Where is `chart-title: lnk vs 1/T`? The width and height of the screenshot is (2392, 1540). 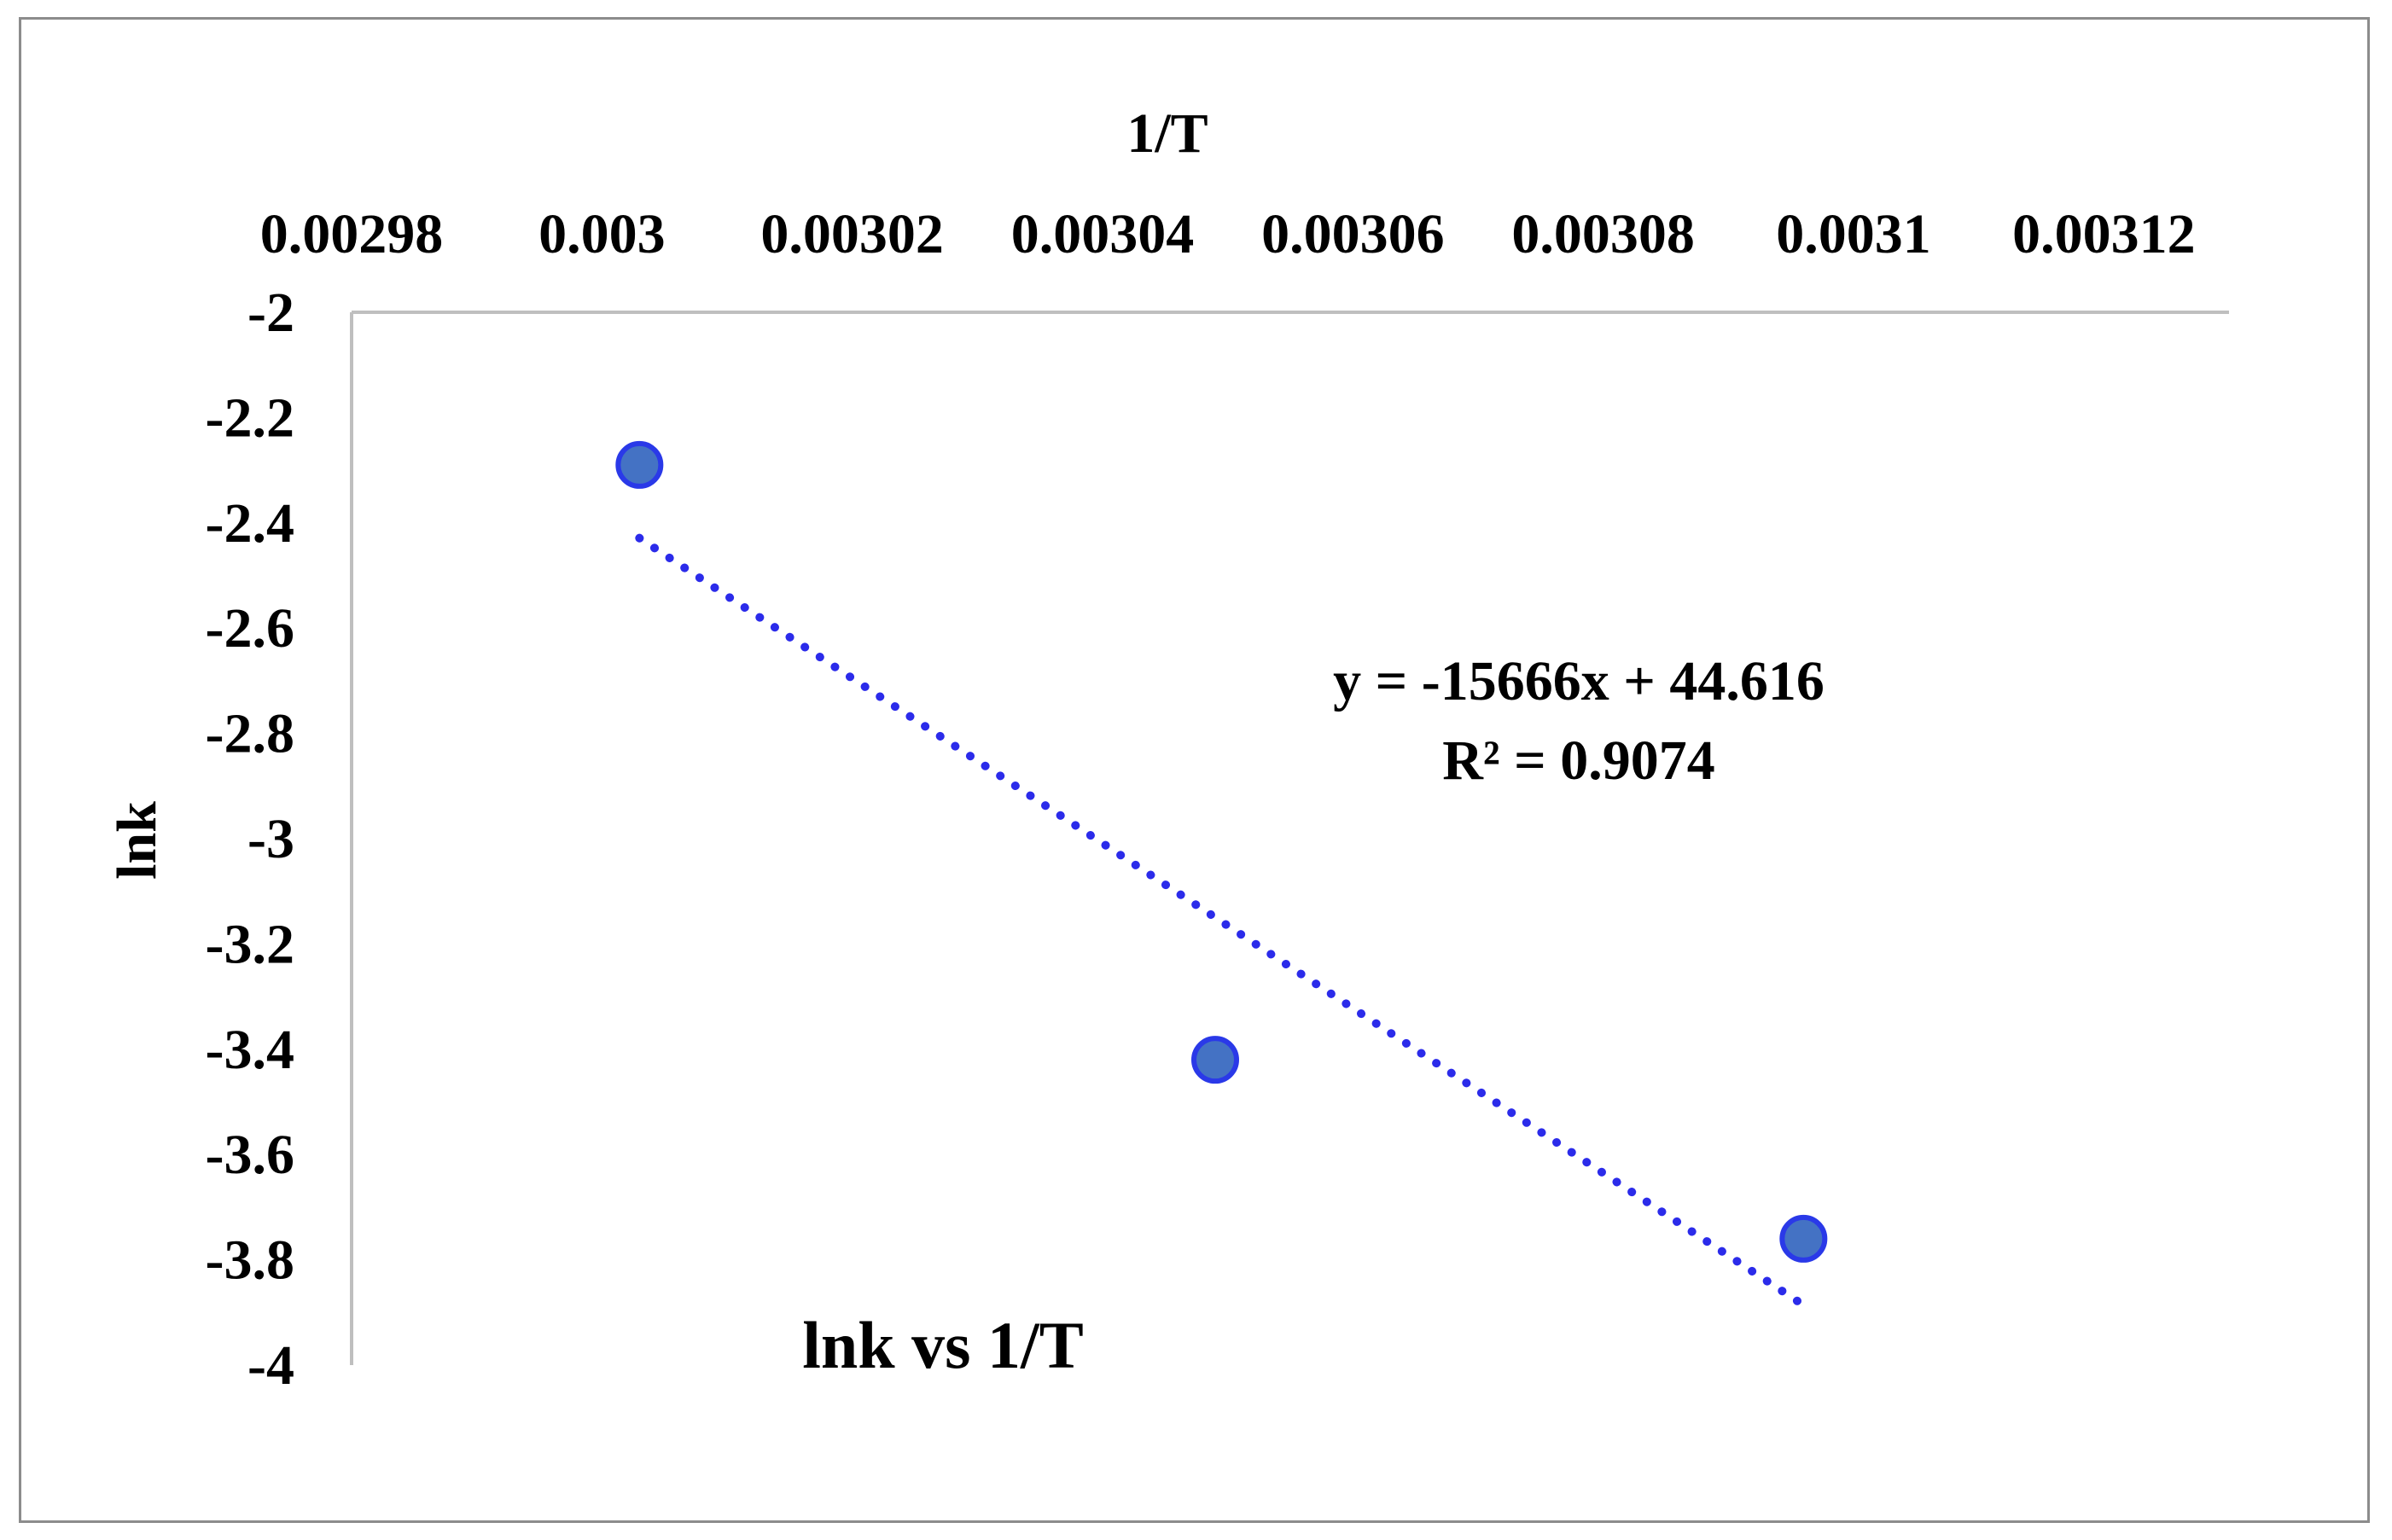 chart-title: lnk vs 1/T is located at coordinates (942, 1345).